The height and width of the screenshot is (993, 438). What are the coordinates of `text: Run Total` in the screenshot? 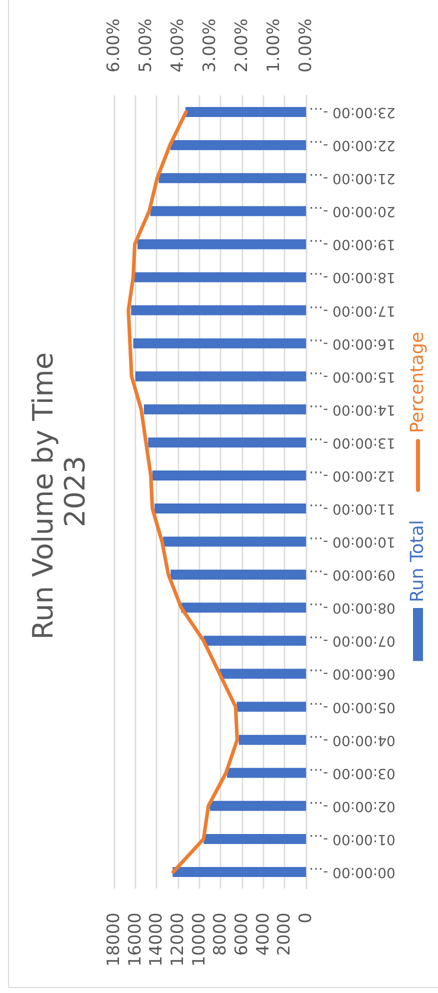 It's located at (418, 561).